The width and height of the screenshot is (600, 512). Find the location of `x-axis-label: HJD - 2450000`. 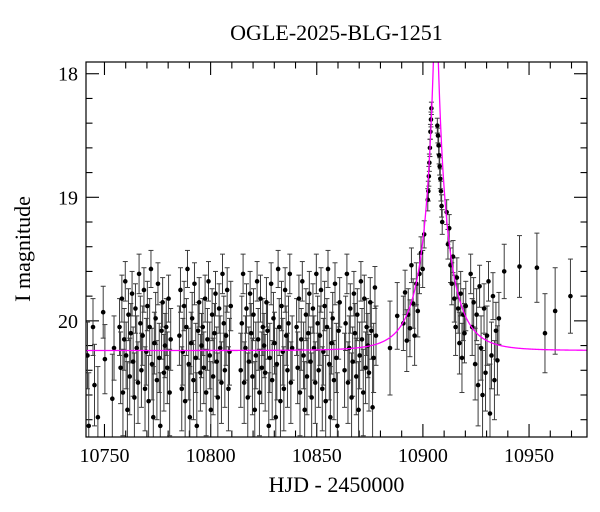

x-axis-label: HJD - 2450000 is located at coordinates (336, 484).